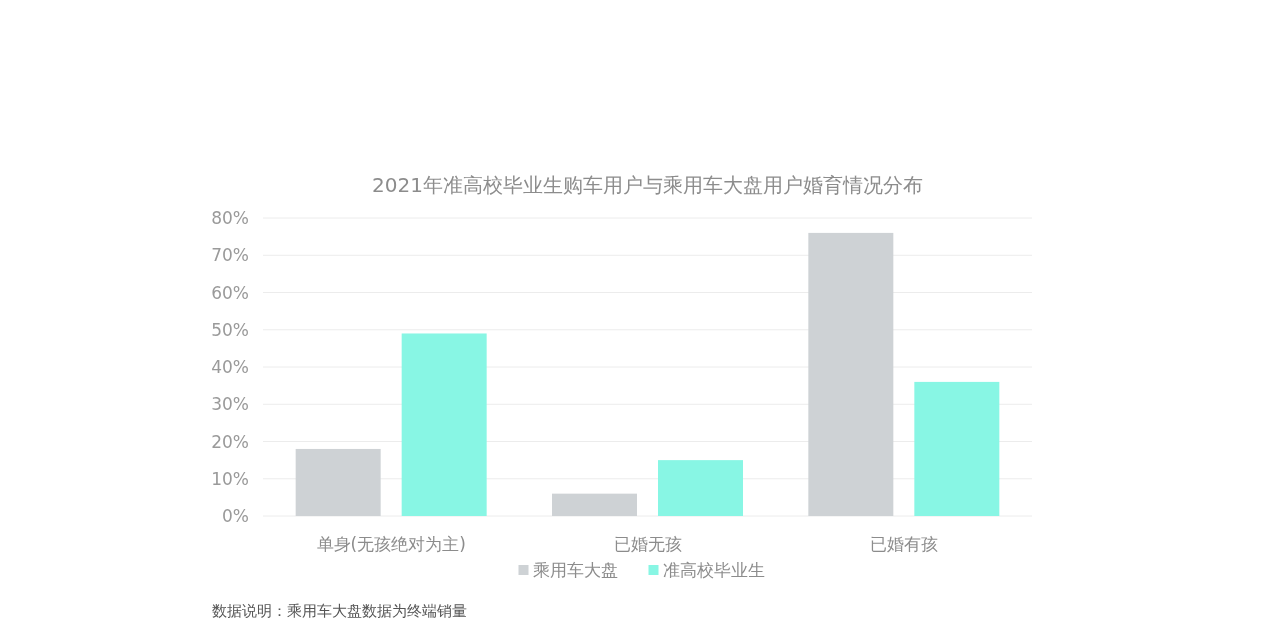 The height and width of the screenshot is (629, 1269). Describe the element at coordinates (230, 255) in the screenshot. I see `y-tick-label: 70%` at that location.